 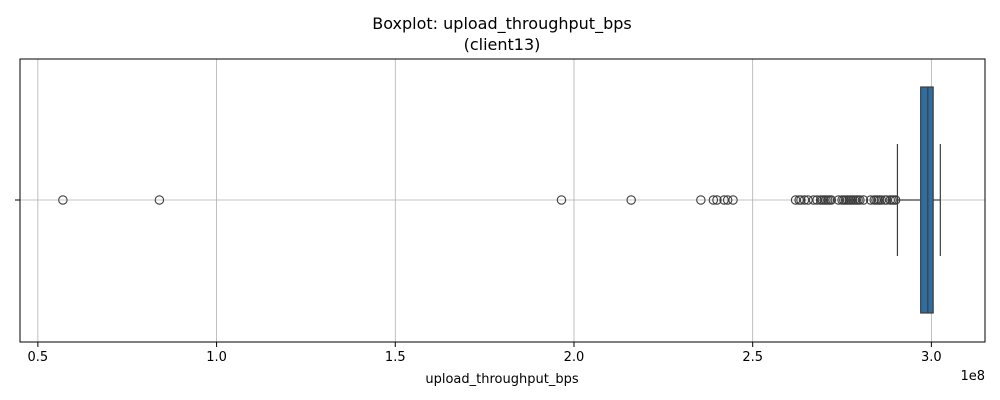 What do you see at coordinates (931, 357) in the screenshot?
I see `x-tick-label: 3.0` at bounding box center [931, 357].